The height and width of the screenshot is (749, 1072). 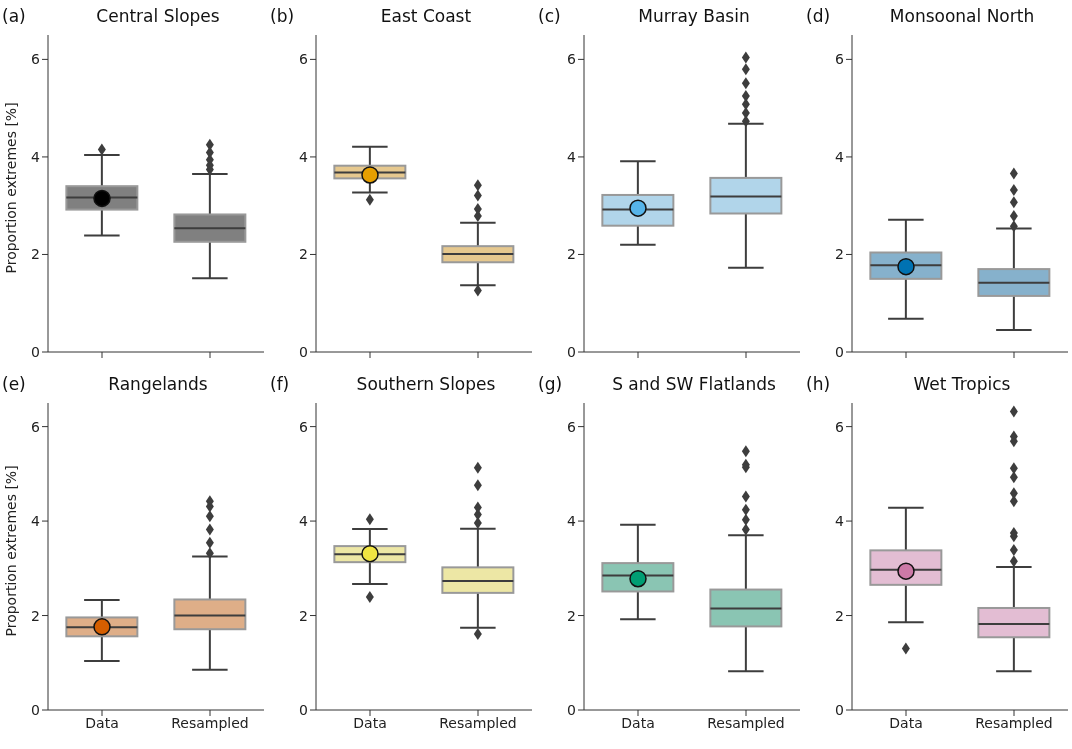 What do you see at coordinates (962, 384) in the screenshot?
I see `chart-title: Wet Tropics` at bounding box center [962, 384].